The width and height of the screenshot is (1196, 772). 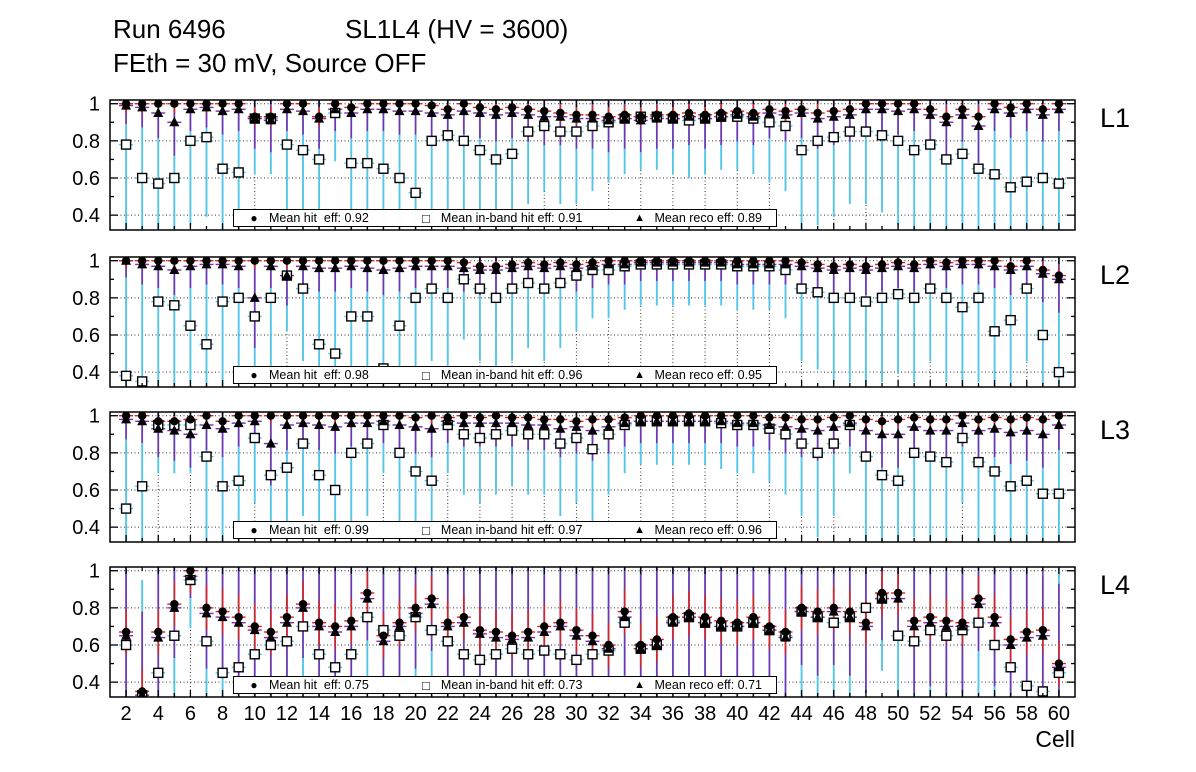 I want to click on x-tick-label: 40, so click(x=737, y=714).